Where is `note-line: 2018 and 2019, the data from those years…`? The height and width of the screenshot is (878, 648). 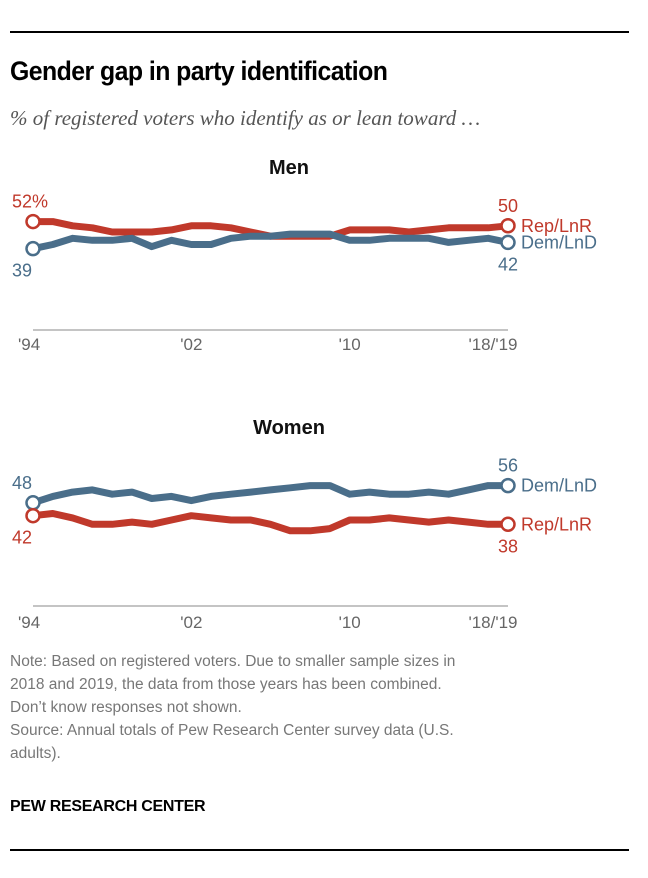
note-line: 2018 and 2019, the data from those years… is located at coordinates (226, 684).